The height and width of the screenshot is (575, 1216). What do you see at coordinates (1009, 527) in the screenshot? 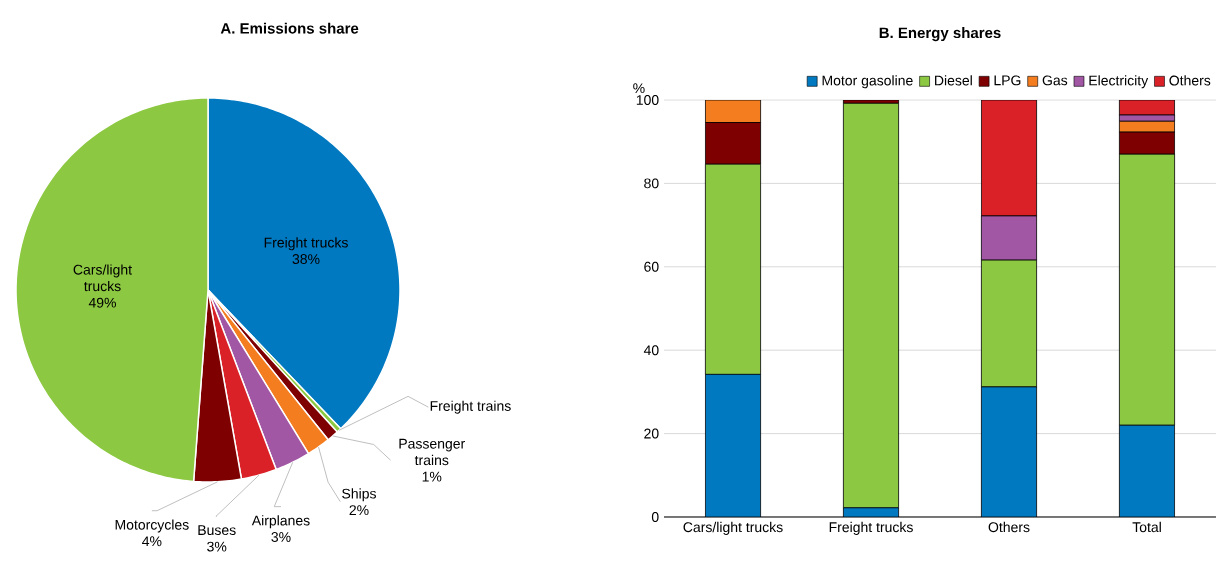
I see `x-tick-label: Others` at bounding box center [1009, 527].